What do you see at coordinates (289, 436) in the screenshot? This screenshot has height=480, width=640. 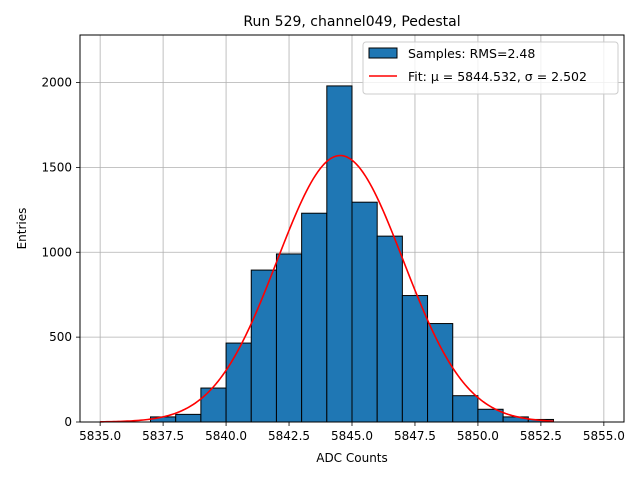 I see `x-tick-label: 5842.5` at bounding box center [289, 436].